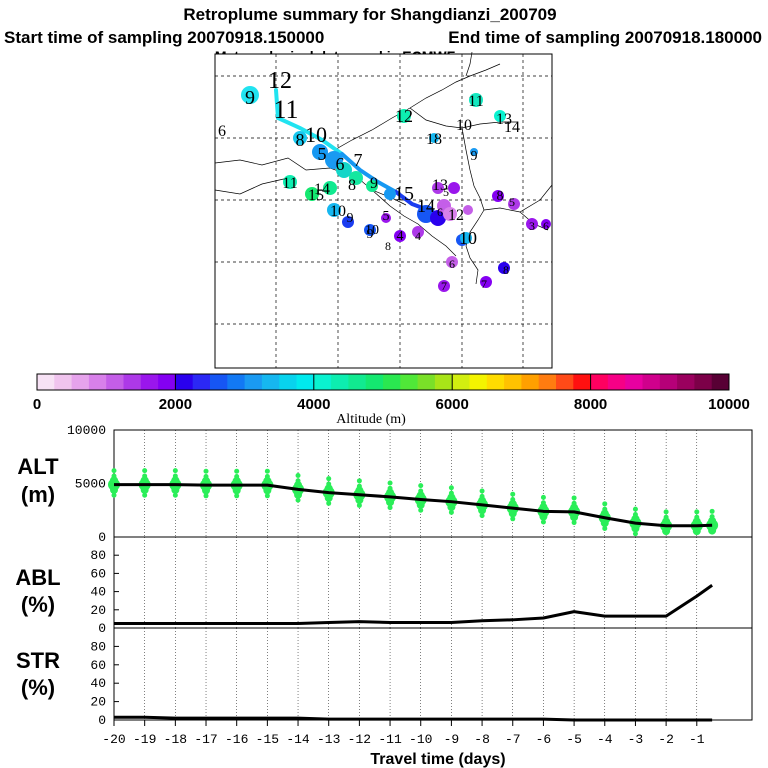 This screenshot has height=768, width=768. I want to click on series-line-abl, so click(413, 604).